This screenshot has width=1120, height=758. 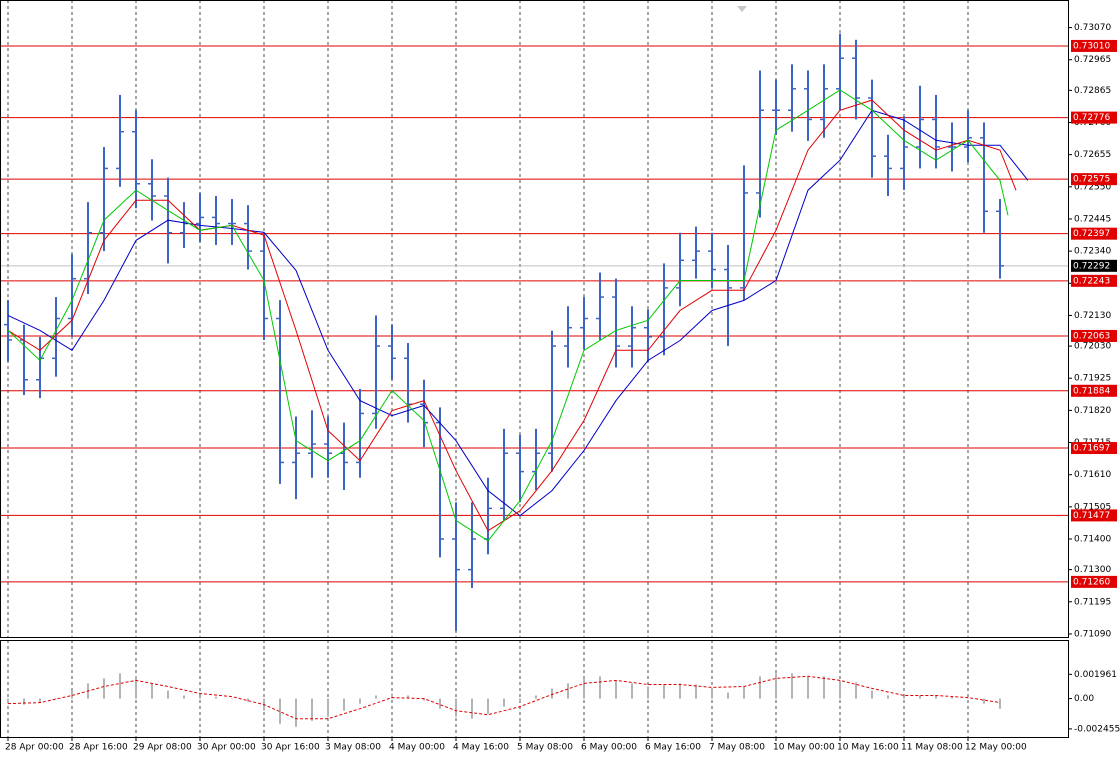 What do you see at coordinates (609, 748) in the screenshot?
I see `x-tick-label: 6 May 00:00` at bounding box center [609, 748].